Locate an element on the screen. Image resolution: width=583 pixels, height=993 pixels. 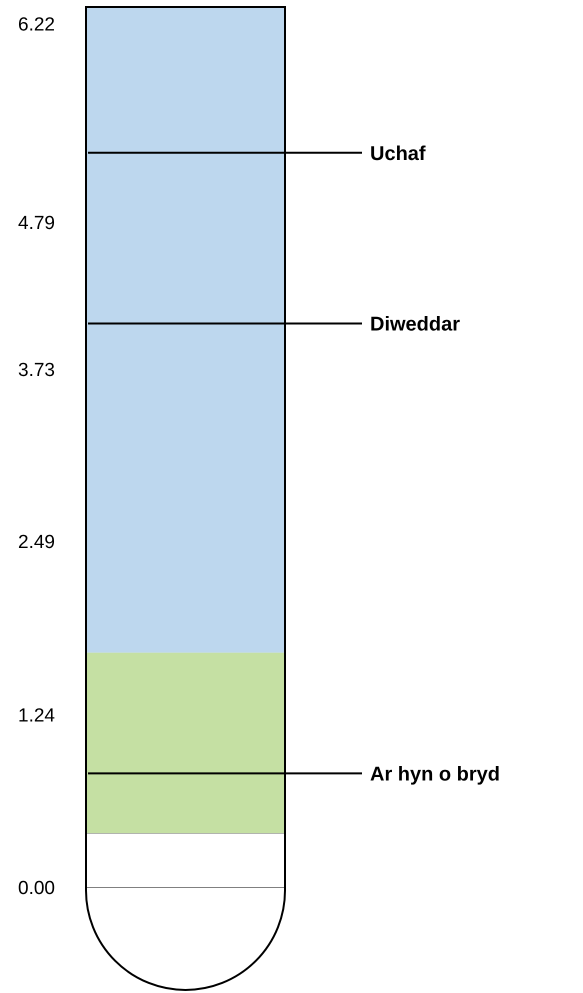
y-tick-label: 0.00 is located at coordinates (36, 888).